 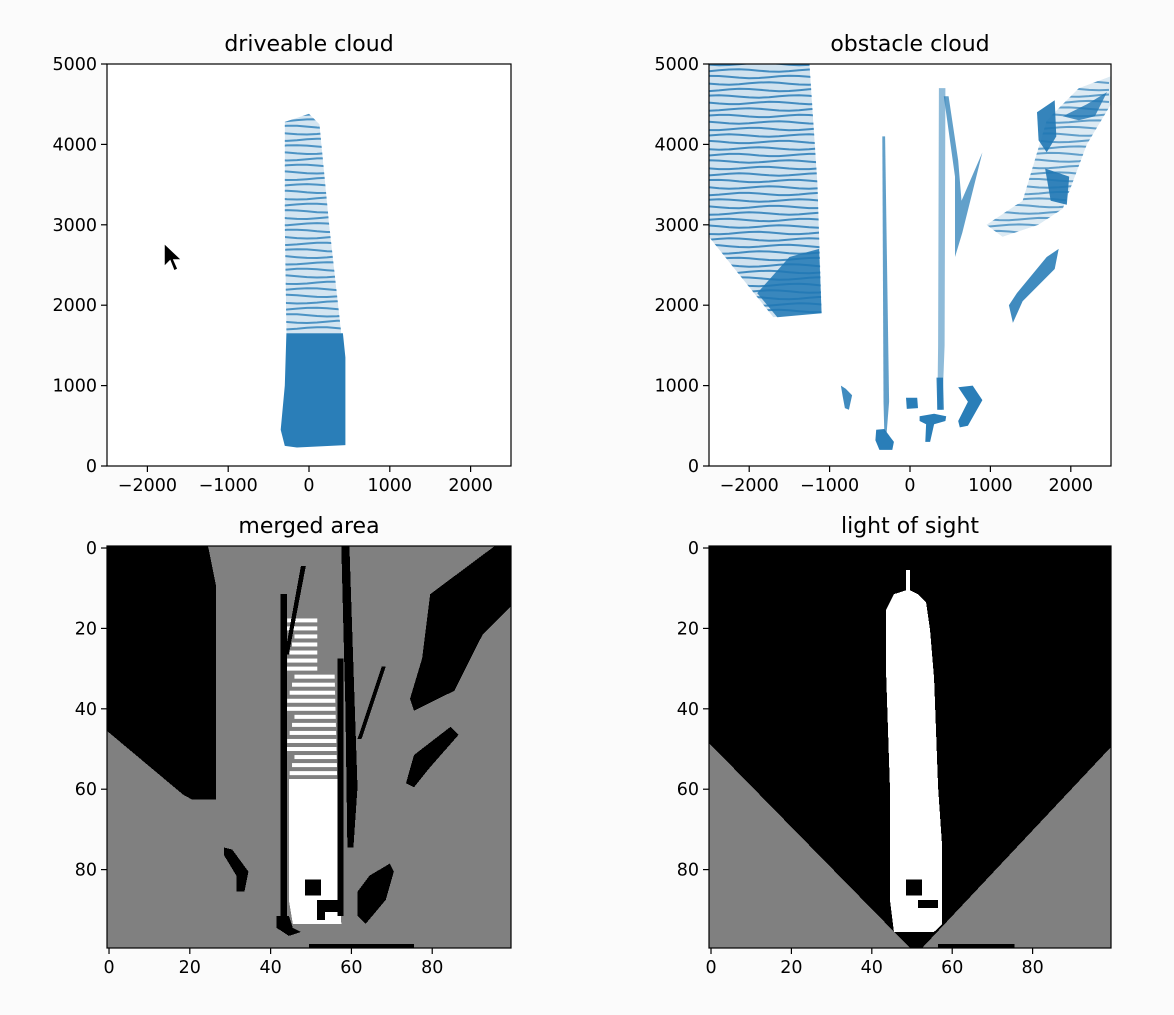 What do you see at coordinates (315, 851) in the screenshot?
I see `cell-region-free-column-solid` at bounding box center [315, 851].